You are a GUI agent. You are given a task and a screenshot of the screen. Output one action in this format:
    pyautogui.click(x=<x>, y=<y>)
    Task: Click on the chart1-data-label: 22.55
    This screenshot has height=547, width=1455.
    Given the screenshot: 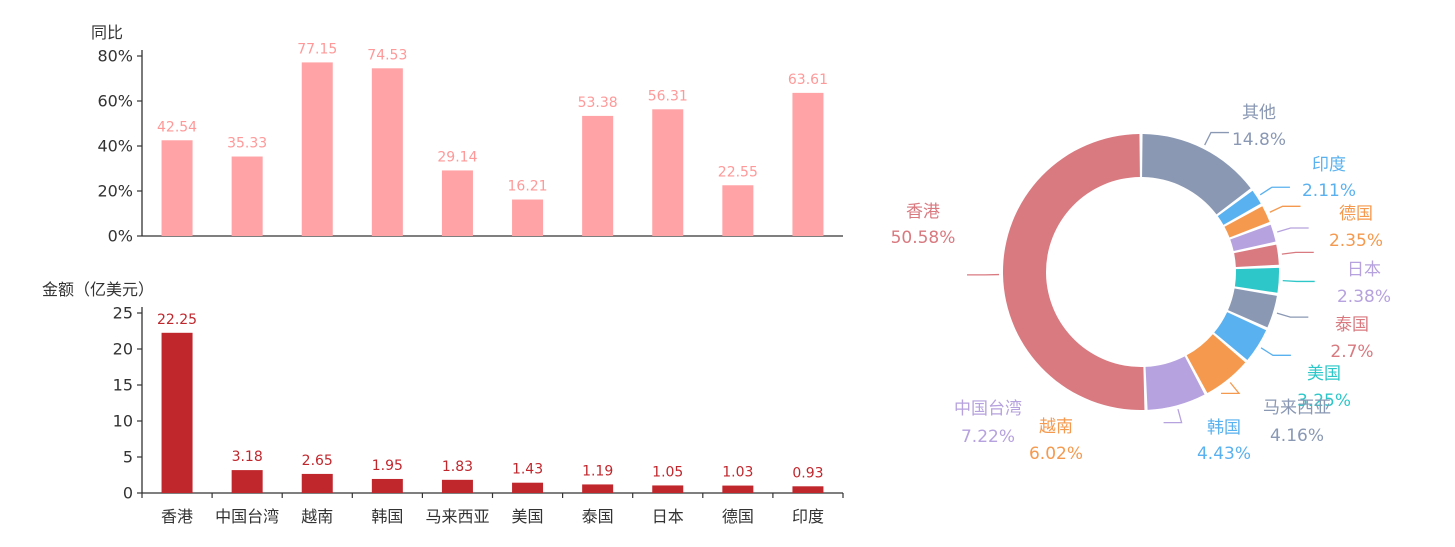 What is the action you would take?
    pyautogui.click(x=738, y=172)
    